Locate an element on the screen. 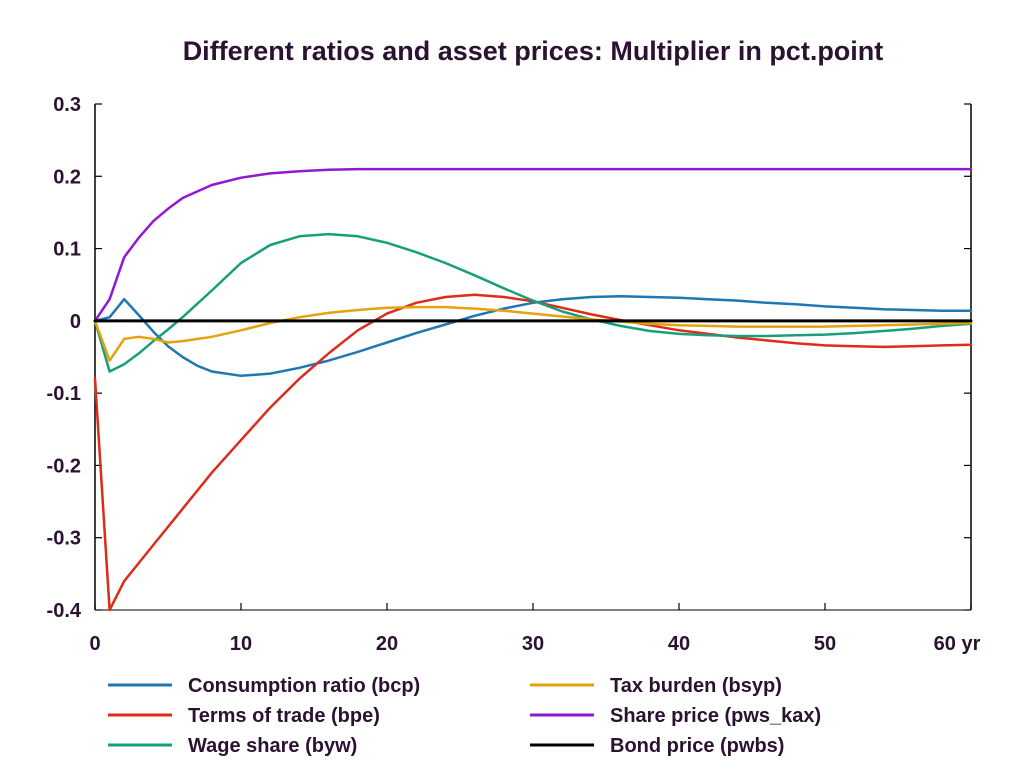 Image resolution: width=1024 pixels, height=778 pixels. x-tick-label: 0 is located at coordinates (94, 644).